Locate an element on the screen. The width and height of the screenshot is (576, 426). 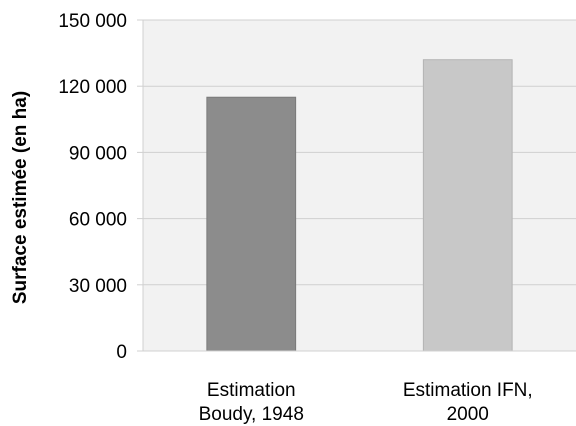
y-axis: 0 30 000 60 000 90 000 120 000 150 000 is located at coordinates (101, 187).